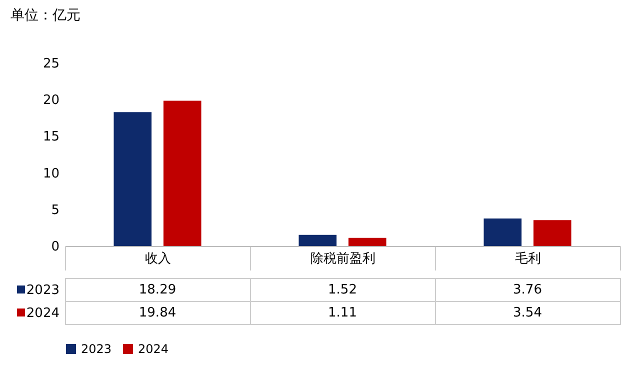  Describe the element at coordinates (157, 290) in the screenshot. I see `data-label: 18.29` at that location.